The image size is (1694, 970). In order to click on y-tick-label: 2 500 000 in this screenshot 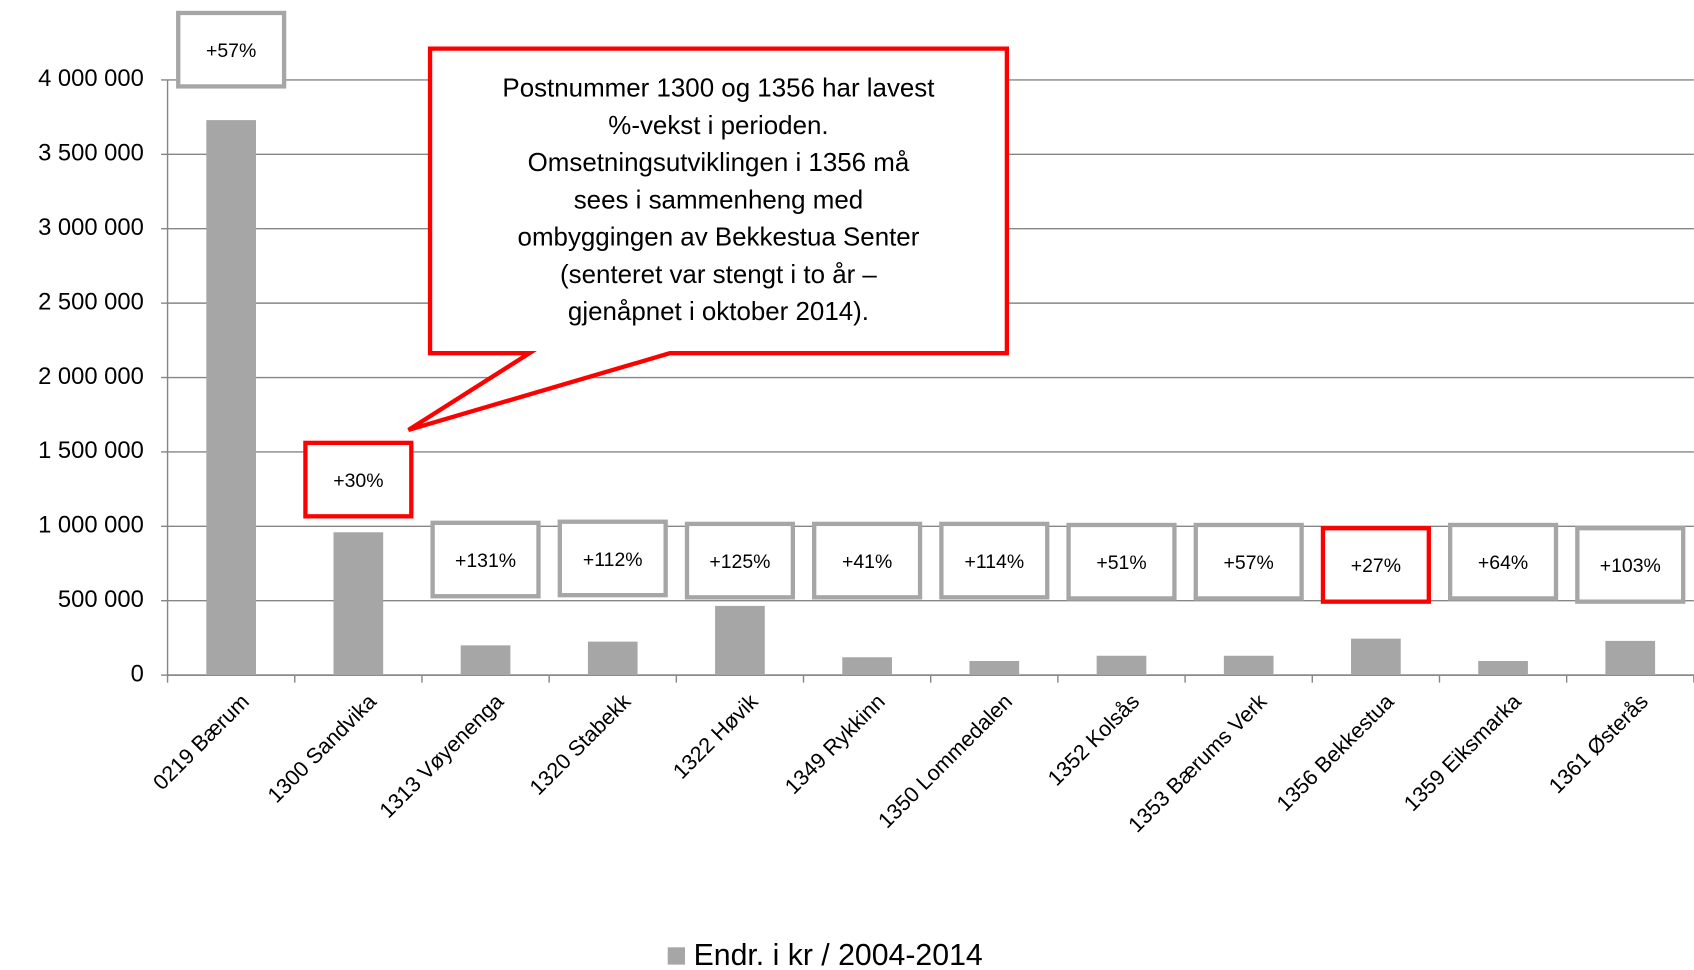, I will do `click(91, 301)`.